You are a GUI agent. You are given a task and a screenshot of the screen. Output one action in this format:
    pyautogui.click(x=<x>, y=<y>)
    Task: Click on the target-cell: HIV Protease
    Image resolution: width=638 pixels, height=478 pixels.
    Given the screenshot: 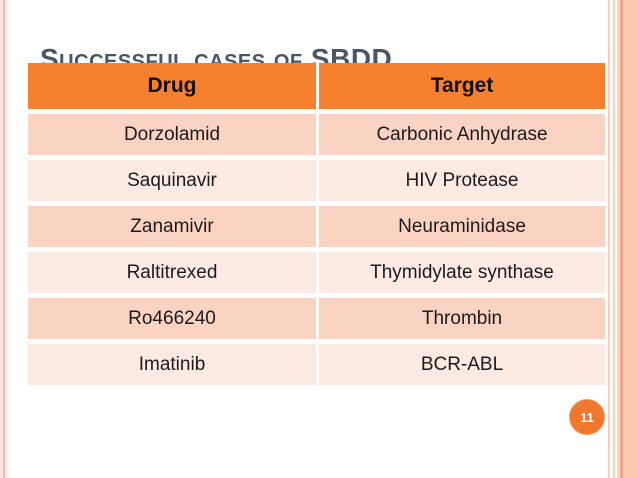 What is the action you would take?
    pyautogui.click(x=462, y=180)
    